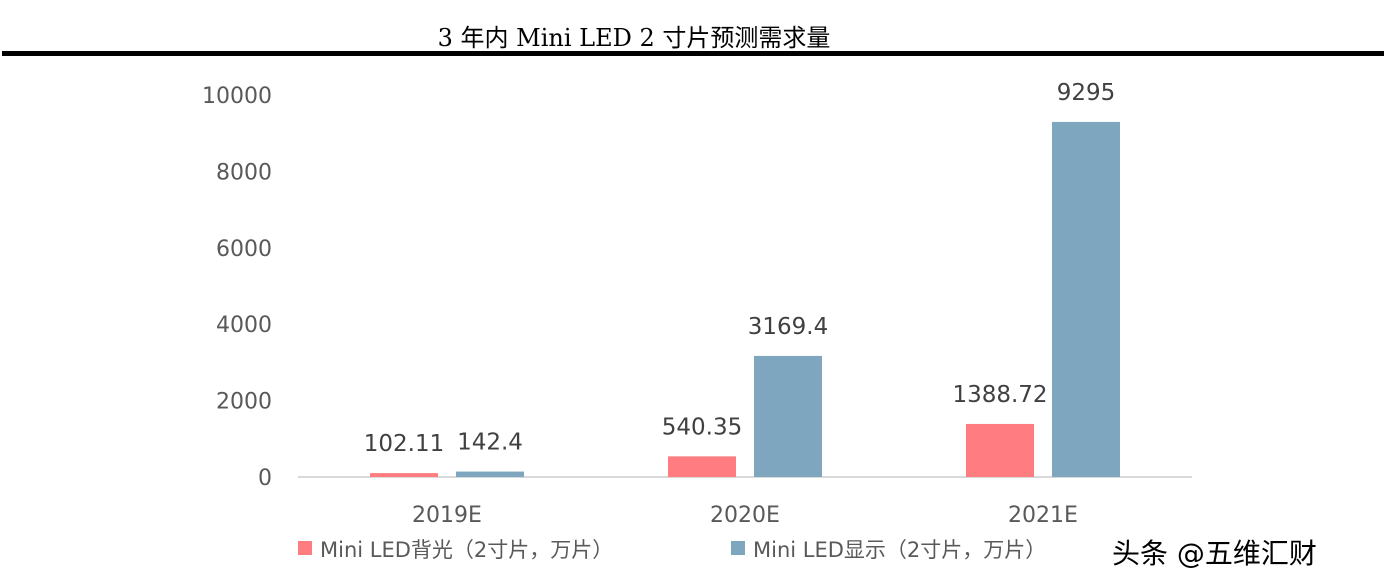 This screenshot has width=1384, height=586. What do you see at coordinates (447, 515) in the screenshot?
I see `x-tick-label: 2019E` at bounding box center [447, 515].